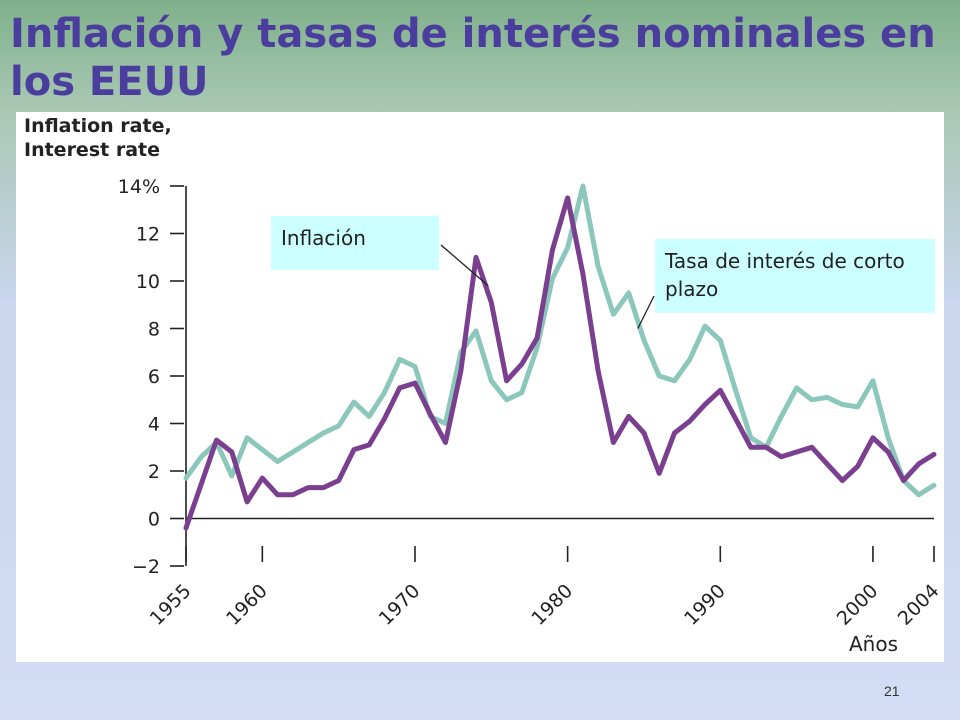  I want to click on y-axis-label: Inflation rate, Interest rate, so click(98, 138).